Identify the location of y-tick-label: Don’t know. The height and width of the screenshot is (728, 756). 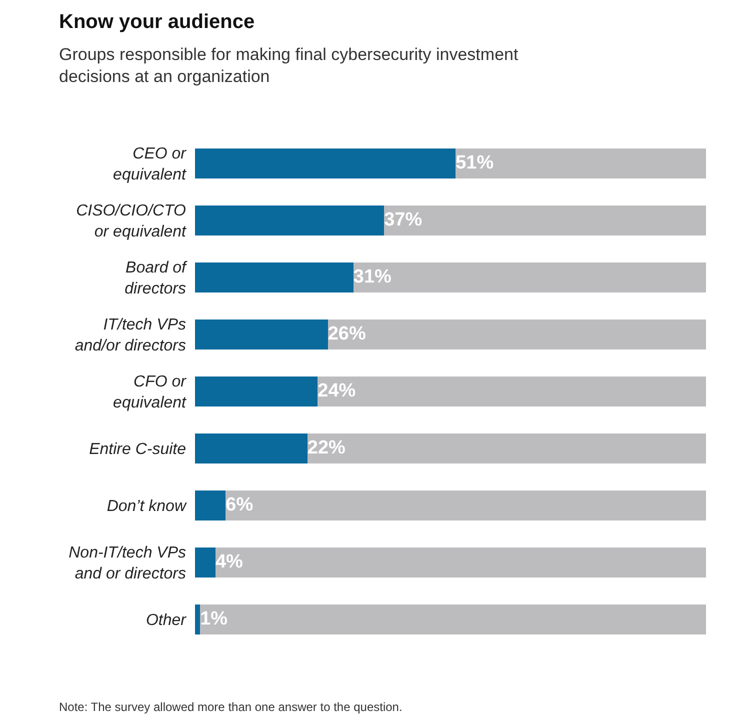
(147, 507).